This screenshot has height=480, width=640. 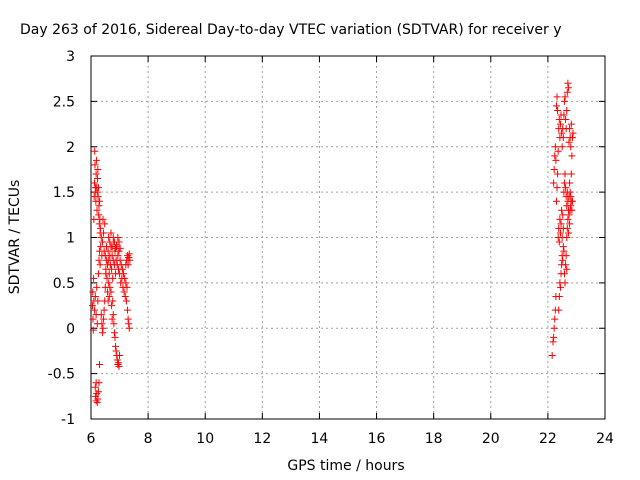 I want to click on y-tick-label: -0.5, so click(x=61, y=375).